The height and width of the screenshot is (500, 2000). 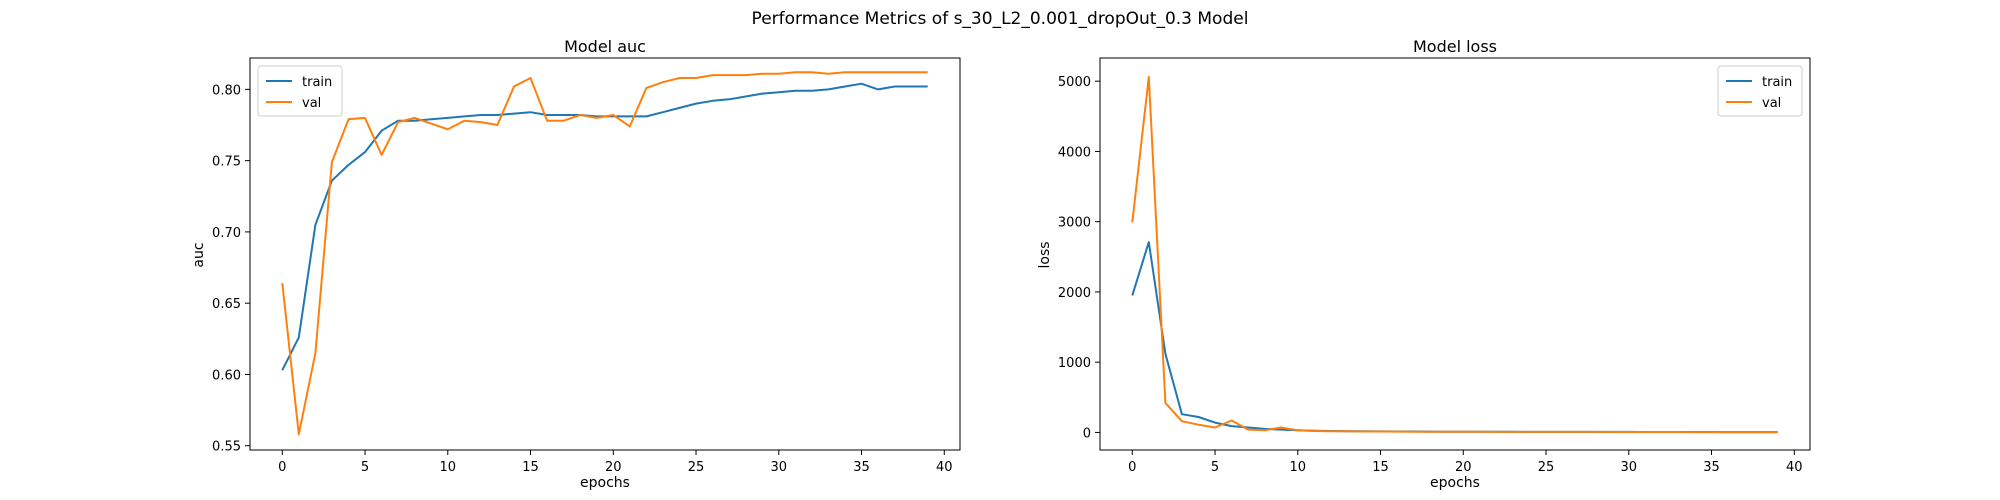 What do you see at coordinates (1074, 363) in the screenshot?
I see `loss-y-tick-label: 1000` at bounding box center [1074, 363].